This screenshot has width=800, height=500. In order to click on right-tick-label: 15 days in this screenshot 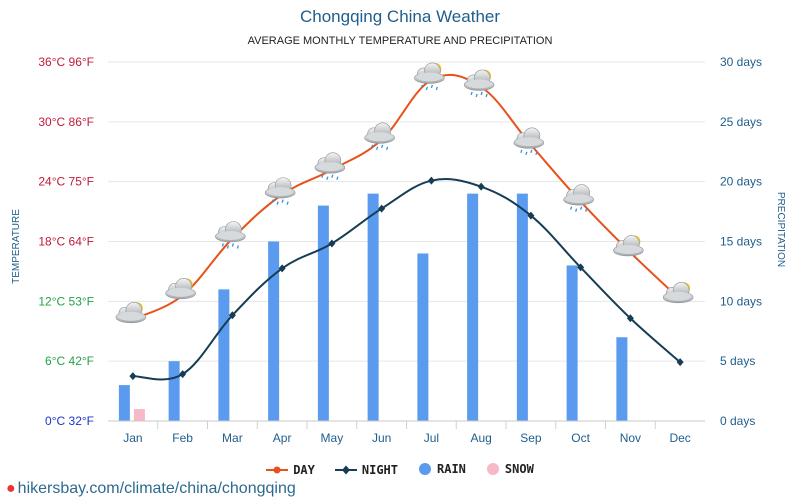, I will do `click(741, 242)`.